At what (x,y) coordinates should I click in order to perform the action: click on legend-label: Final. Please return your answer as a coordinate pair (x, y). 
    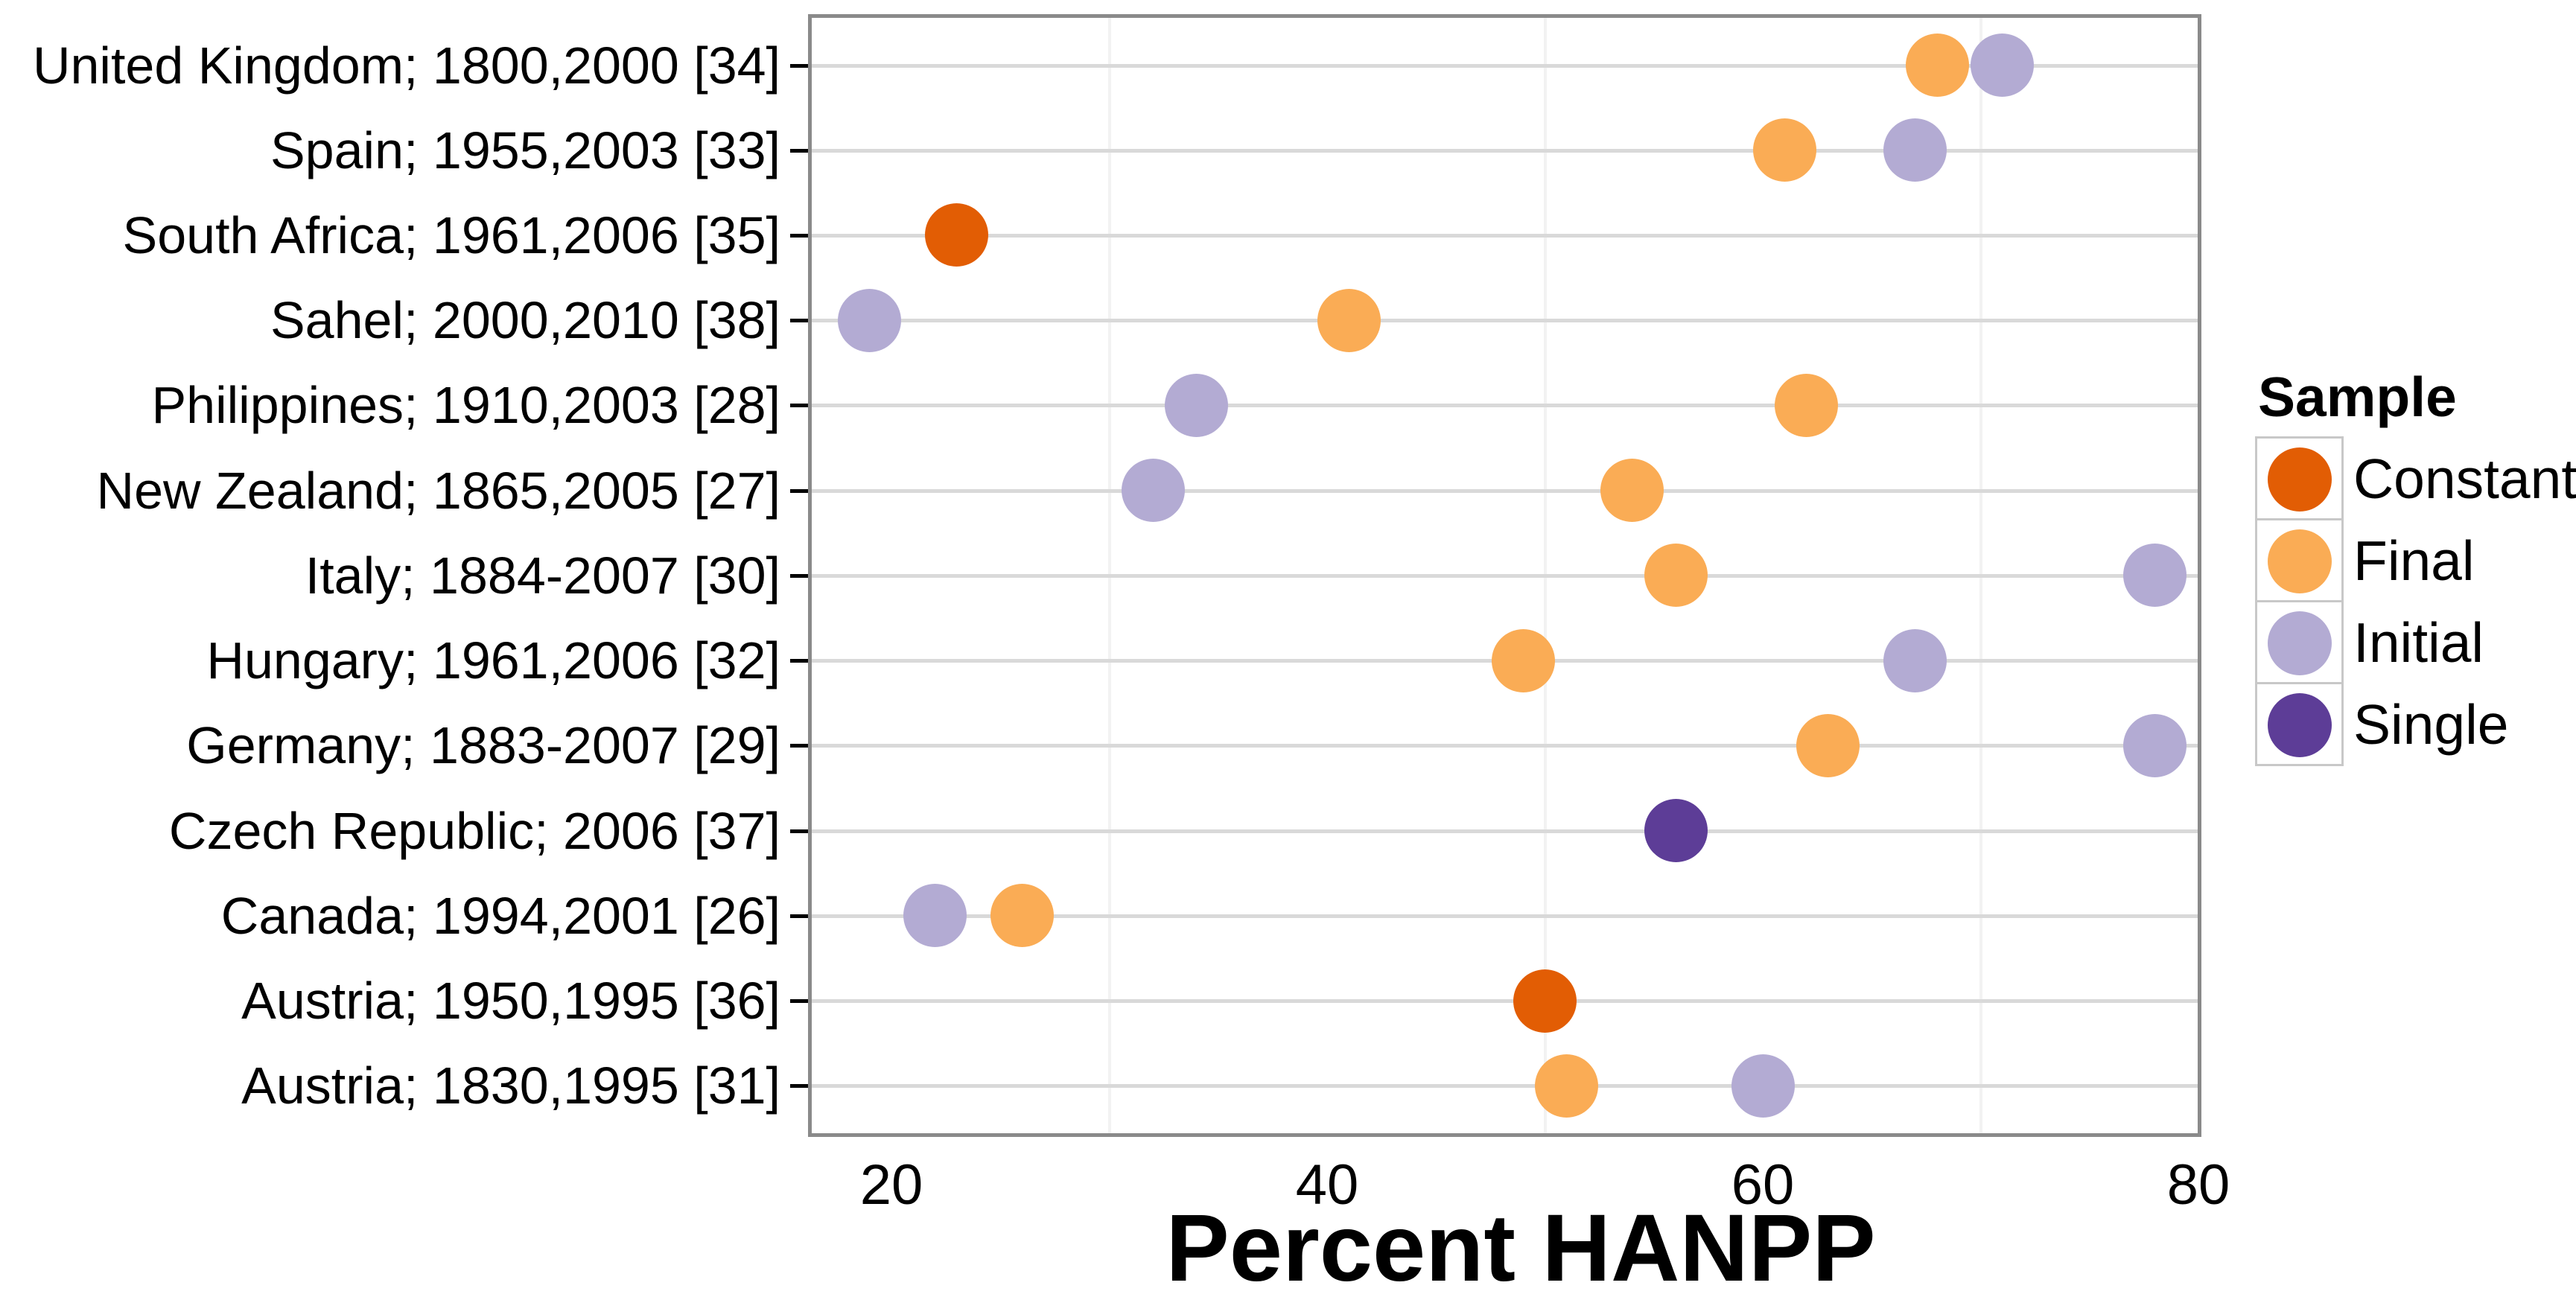
    Looking at the image, I should click on (2414, 560).